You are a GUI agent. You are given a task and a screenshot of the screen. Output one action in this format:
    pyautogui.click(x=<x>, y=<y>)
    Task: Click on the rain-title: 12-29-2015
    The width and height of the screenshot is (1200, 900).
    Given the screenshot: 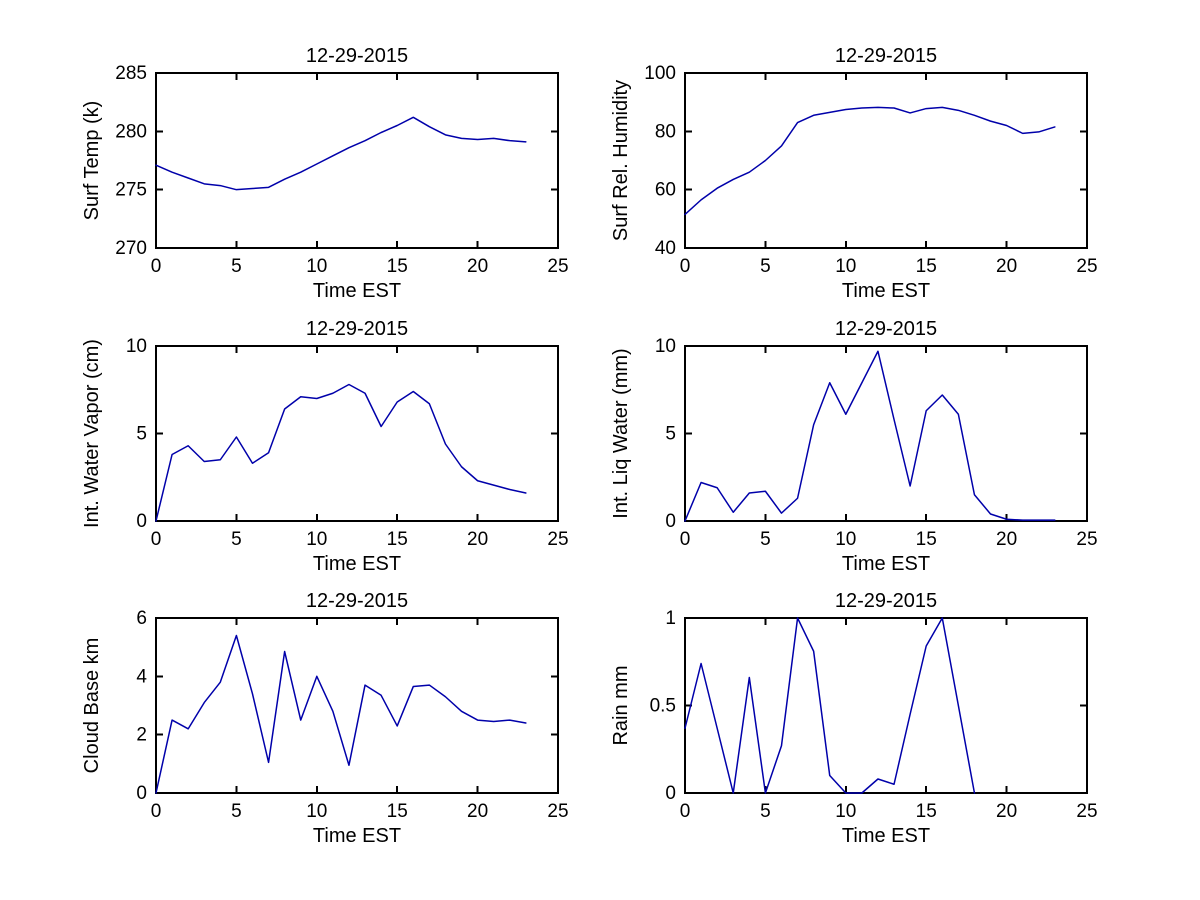 What is the action you would take?
    pyautogui.click(x=886, y=601)
    